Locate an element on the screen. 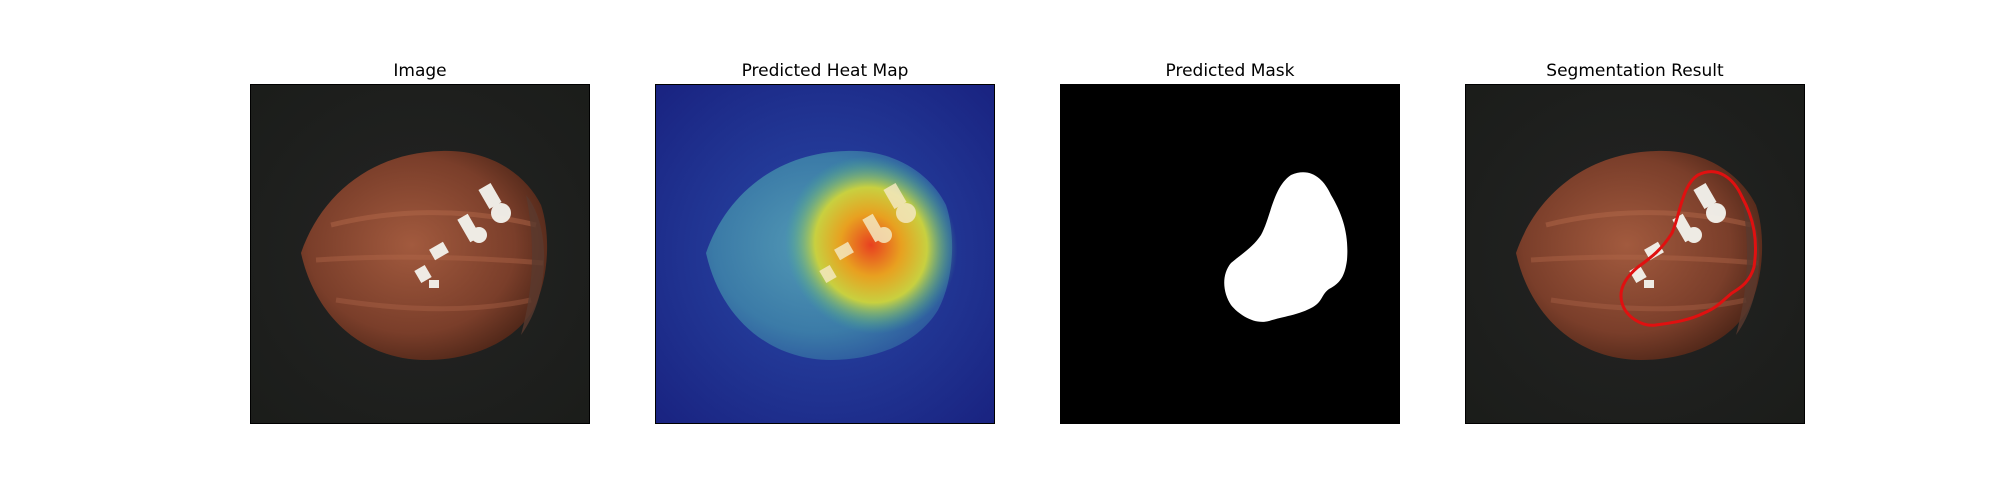  mask-image is located at coordinates (1230, 254).